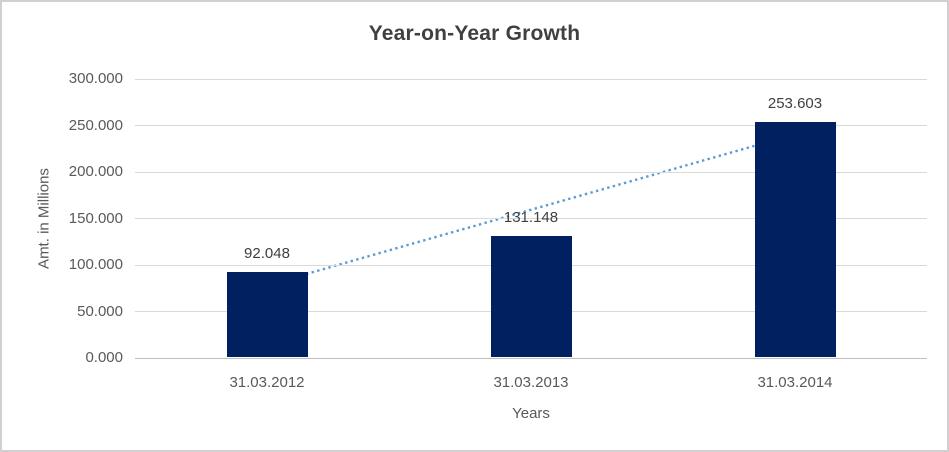  I want to click on y-tick-label: 50.000, so click(100, 311).